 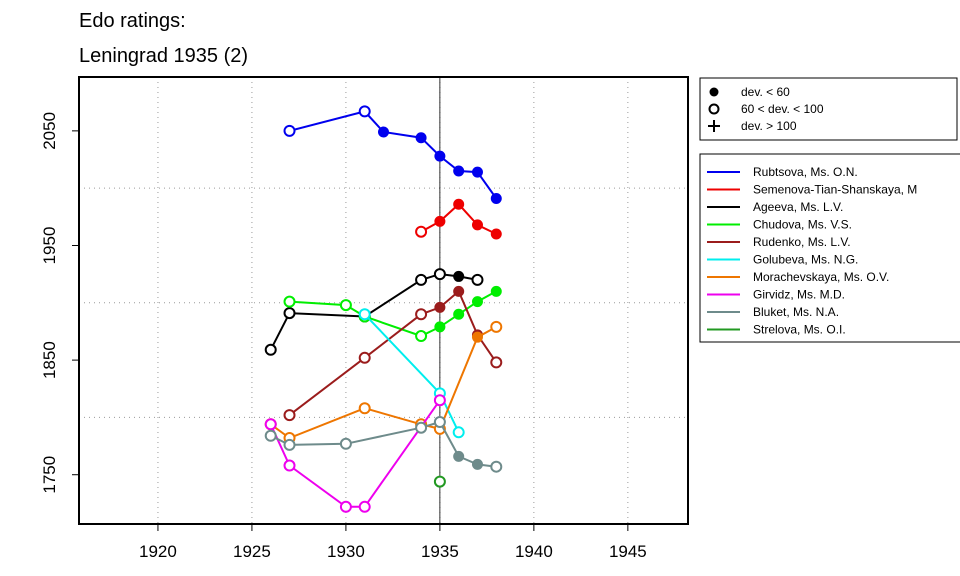 I want to click on legend-entry-label: Strelova, Ms. O.I., so click(x=799, y=330).